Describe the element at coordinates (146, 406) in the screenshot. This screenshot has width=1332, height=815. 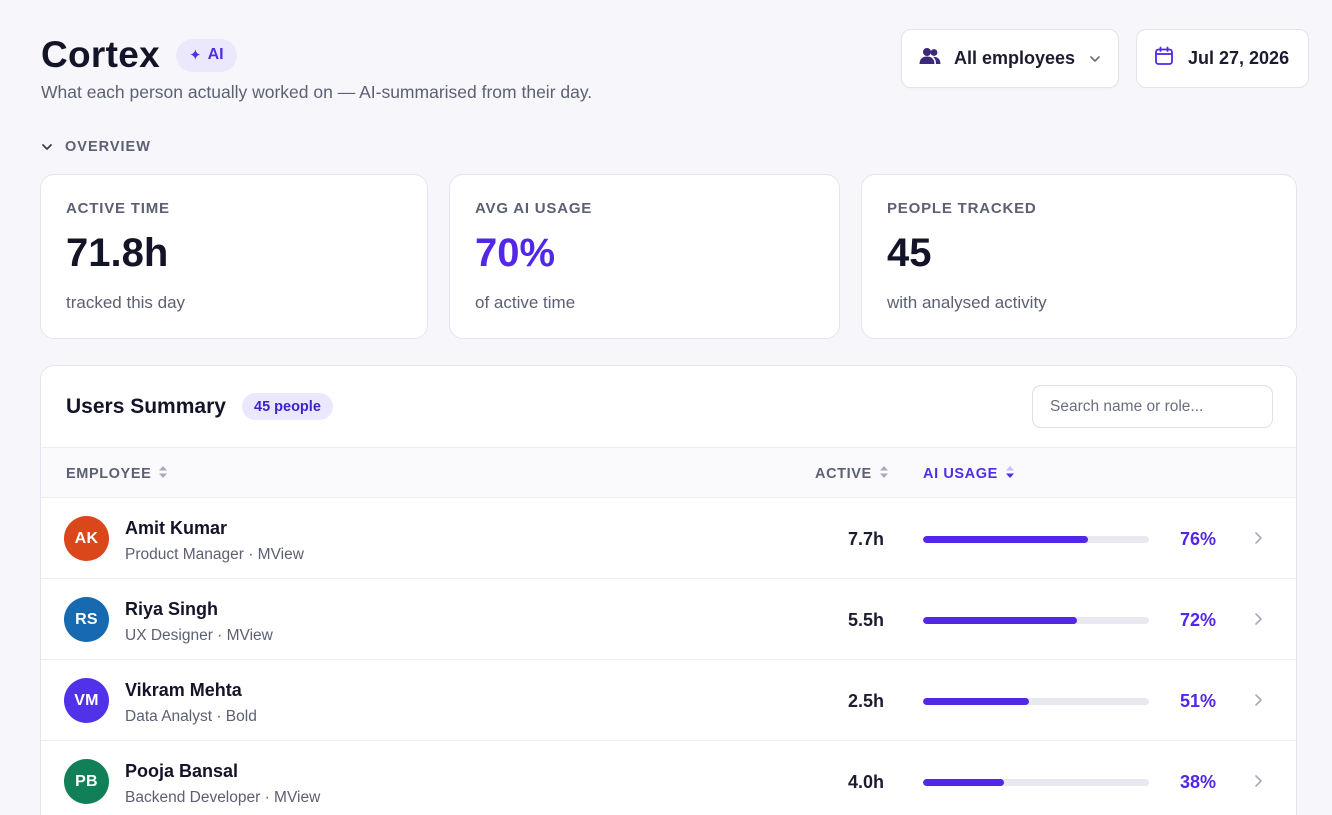
I see `users-summary-title: Users Summary` at that location.